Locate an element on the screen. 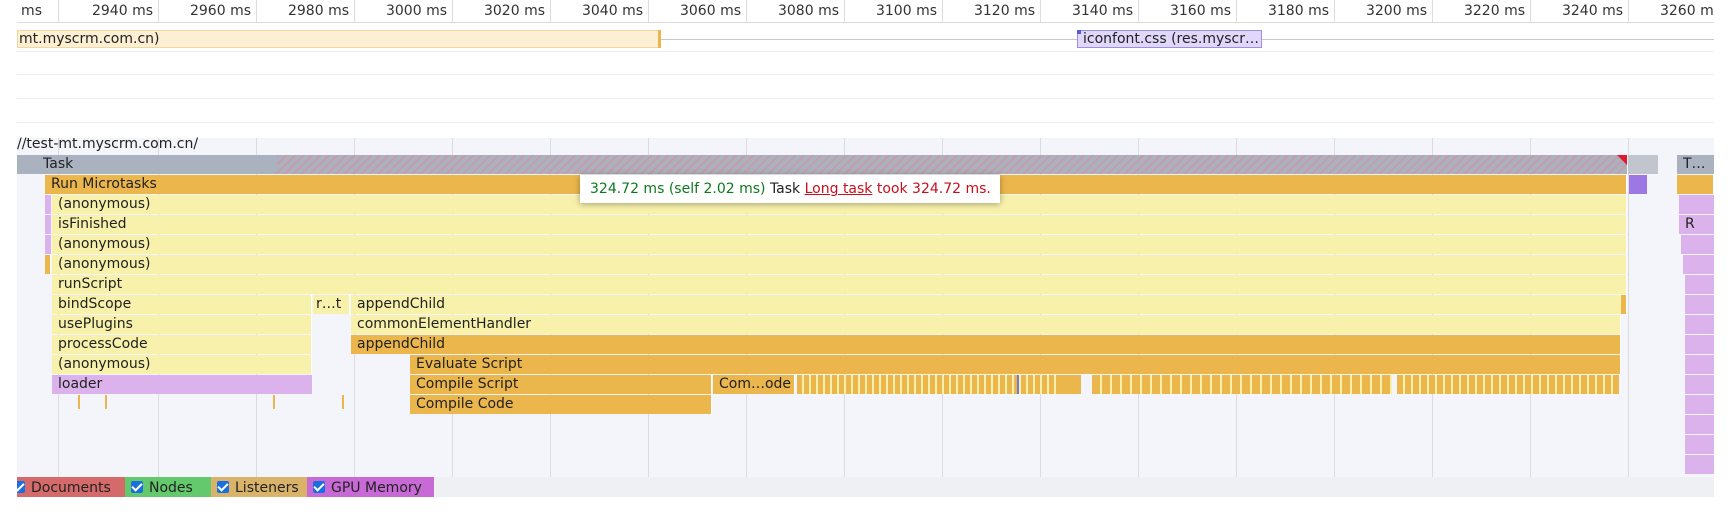 The height and width of the screenshot is (515, 1731). grid-line is located at coordinates (1628, 238).